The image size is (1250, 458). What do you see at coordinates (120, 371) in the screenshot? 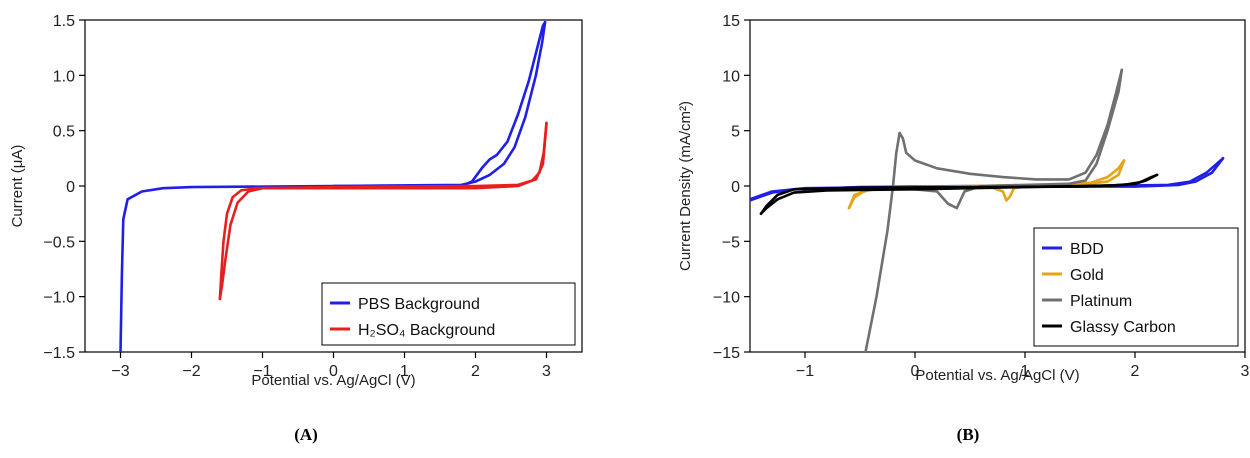
I see `x-tick-label: −3` at bounding box center [120, 371].